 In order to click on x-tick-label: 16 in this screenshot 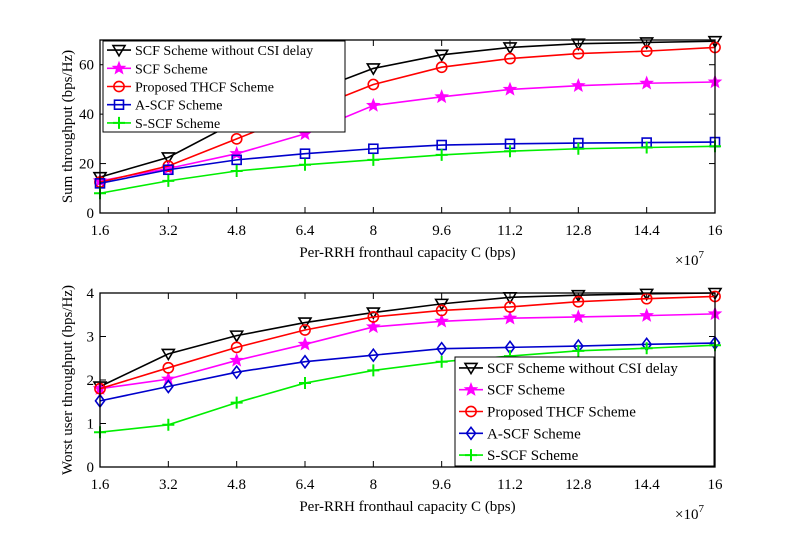, I will do `click(716, 231)`.